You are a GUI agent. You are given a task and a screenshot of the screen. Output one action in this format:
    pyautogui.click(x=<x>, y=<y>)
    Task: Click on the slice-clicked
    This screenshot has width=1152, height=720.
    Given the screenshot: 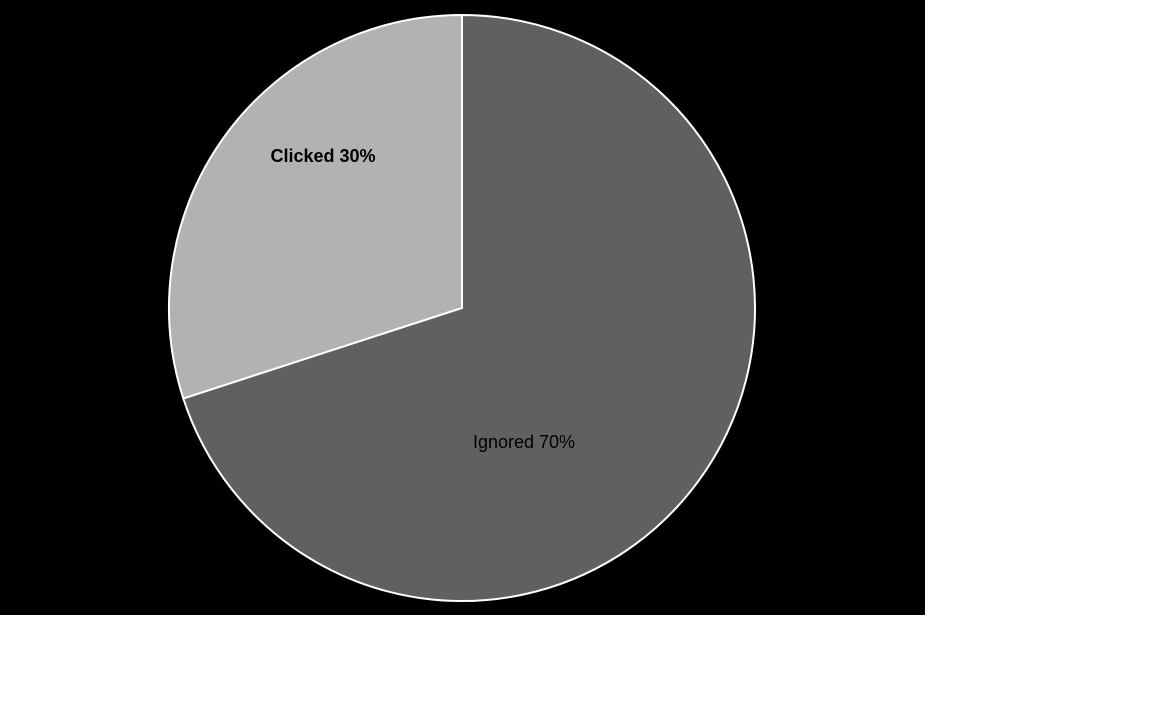 What is the action you would take?
    pyautogui.click(x=315, y=206)
    